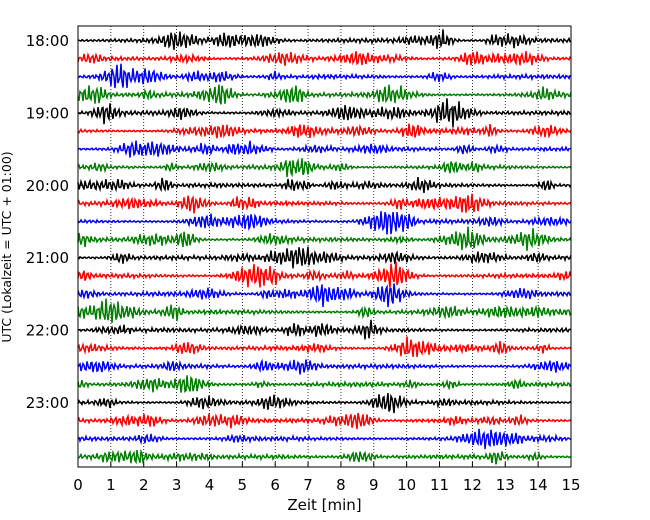 The width and height of the screenshot is (650, 520). What do you see at coordinates (472, 485) in the screenshot?
I see `x-tick-label: 12` at bounding box center [472, 485].